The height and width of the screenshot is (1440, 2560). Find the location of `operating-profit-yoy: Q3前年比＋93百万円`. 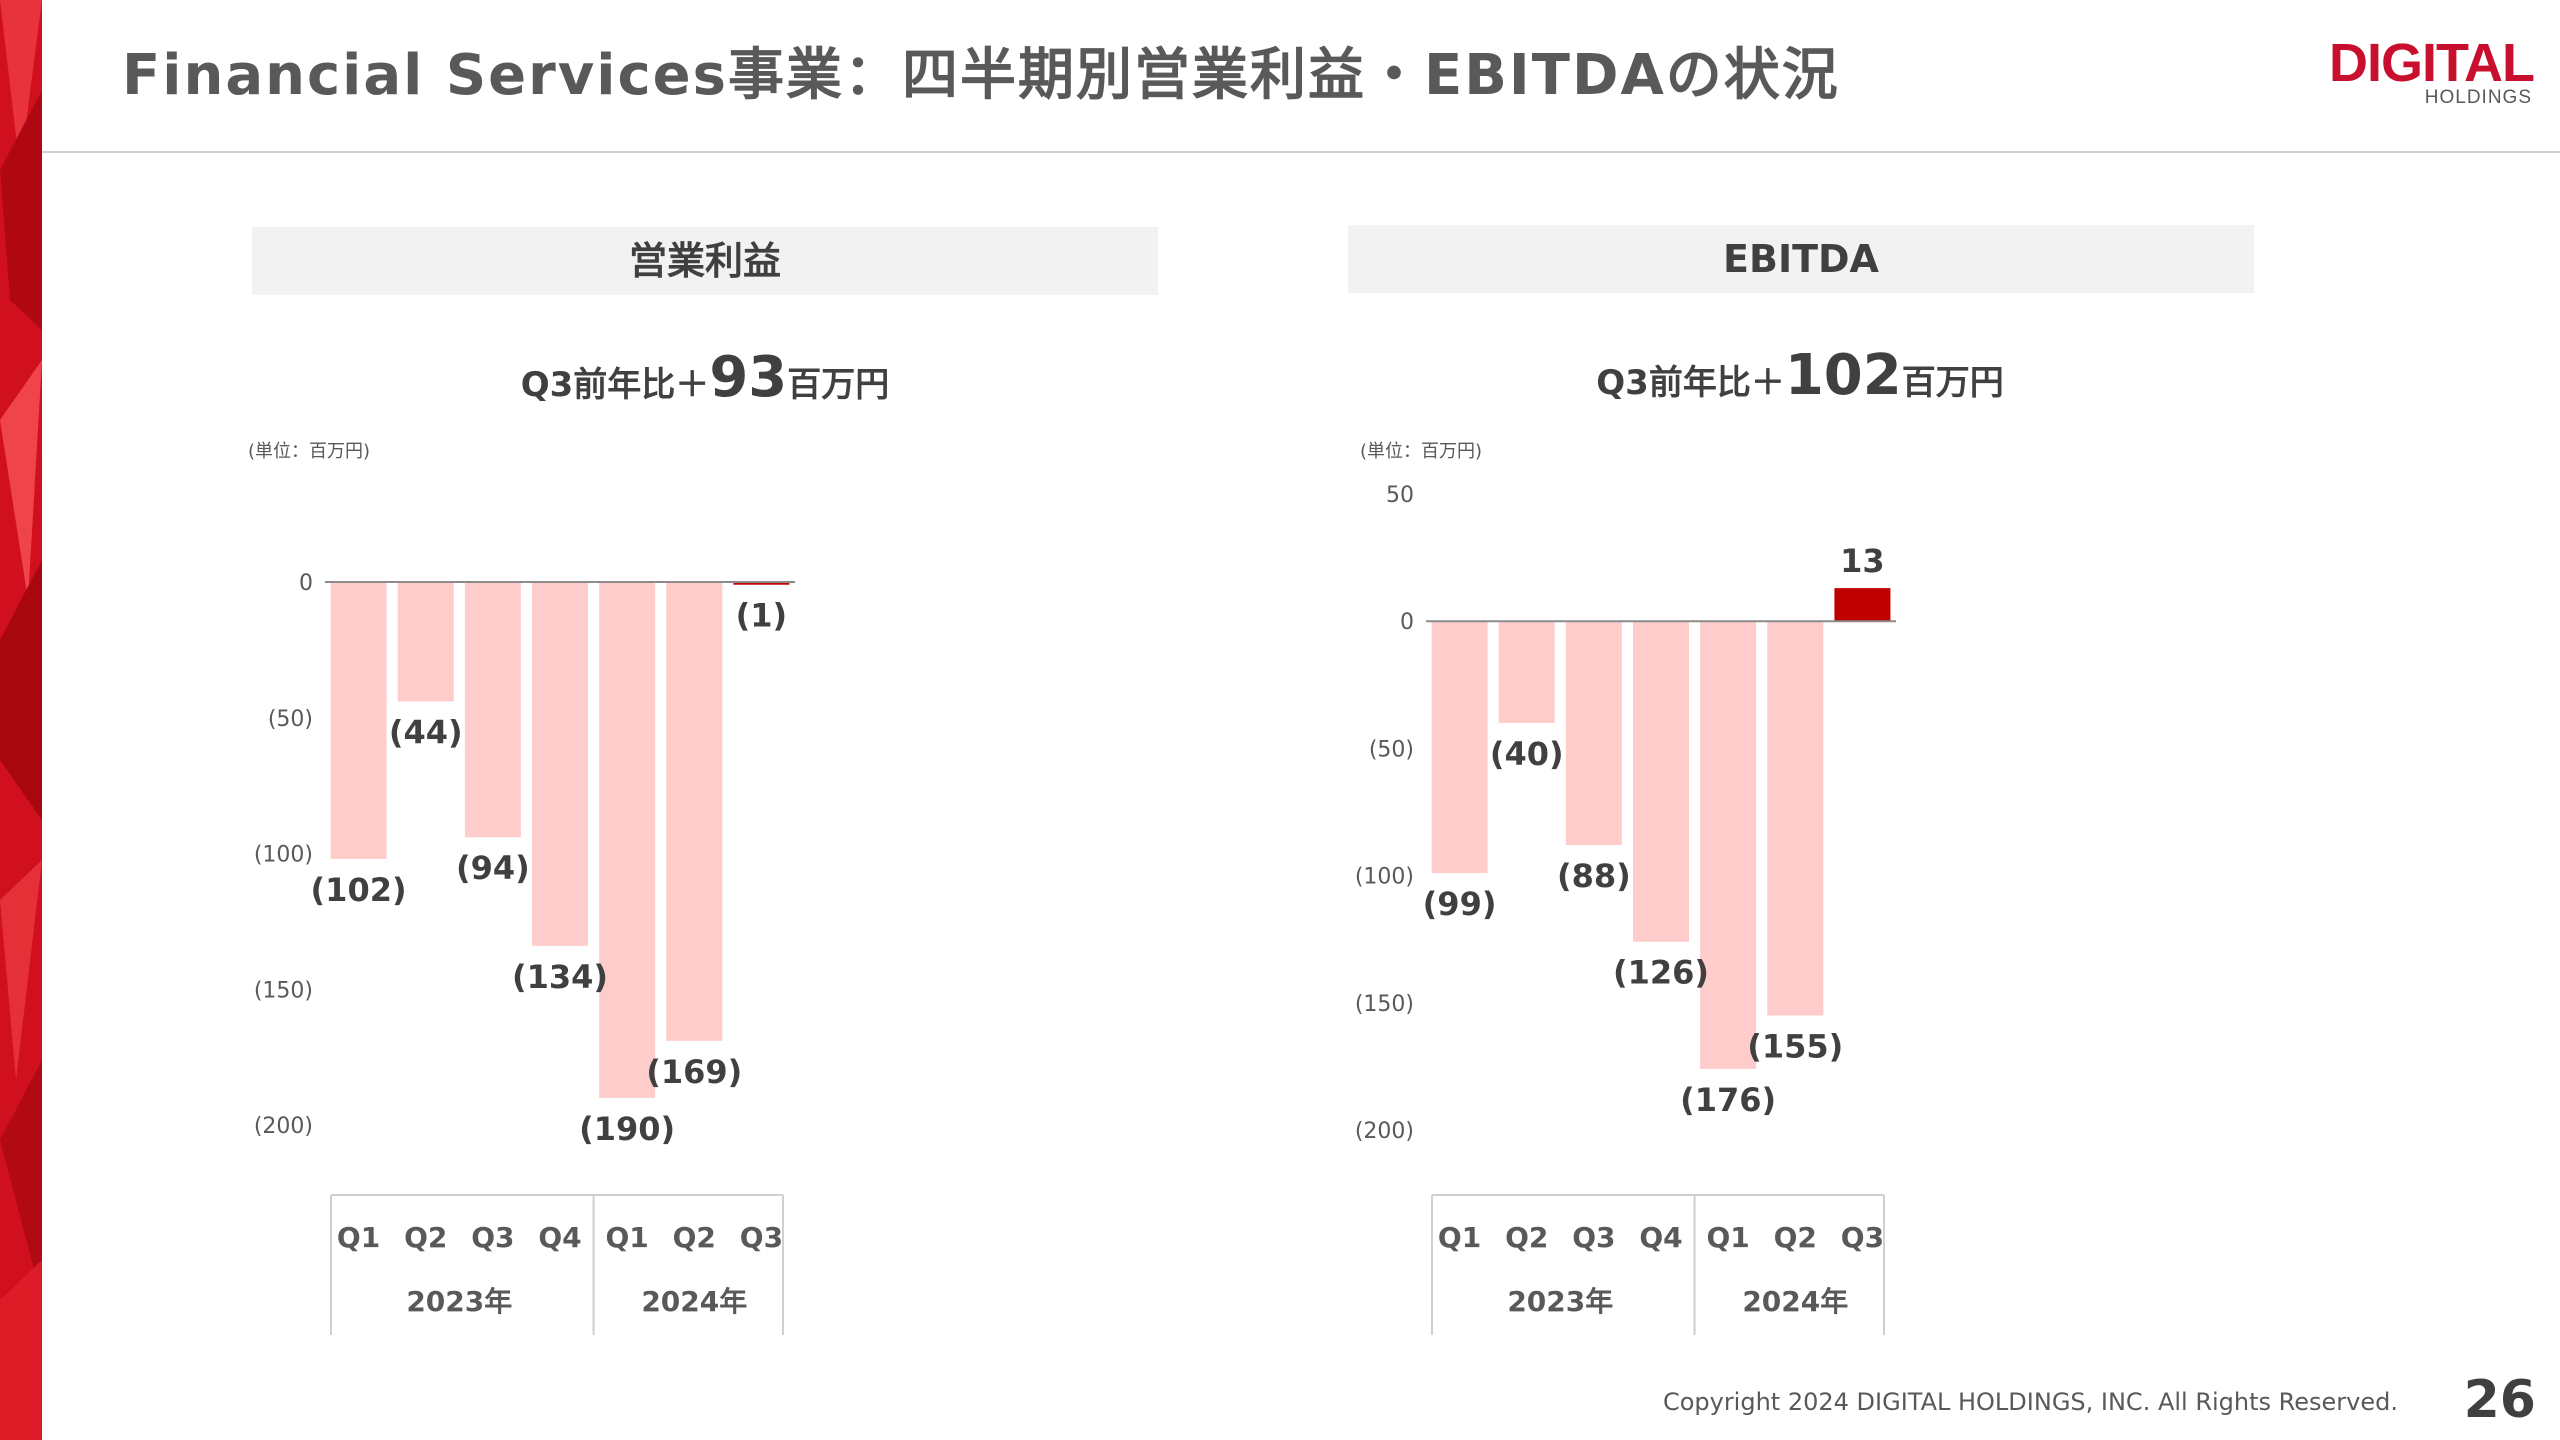

operating-profit-yoy: Q3前年比＋93百万円 is located at coordinates (705, 377).